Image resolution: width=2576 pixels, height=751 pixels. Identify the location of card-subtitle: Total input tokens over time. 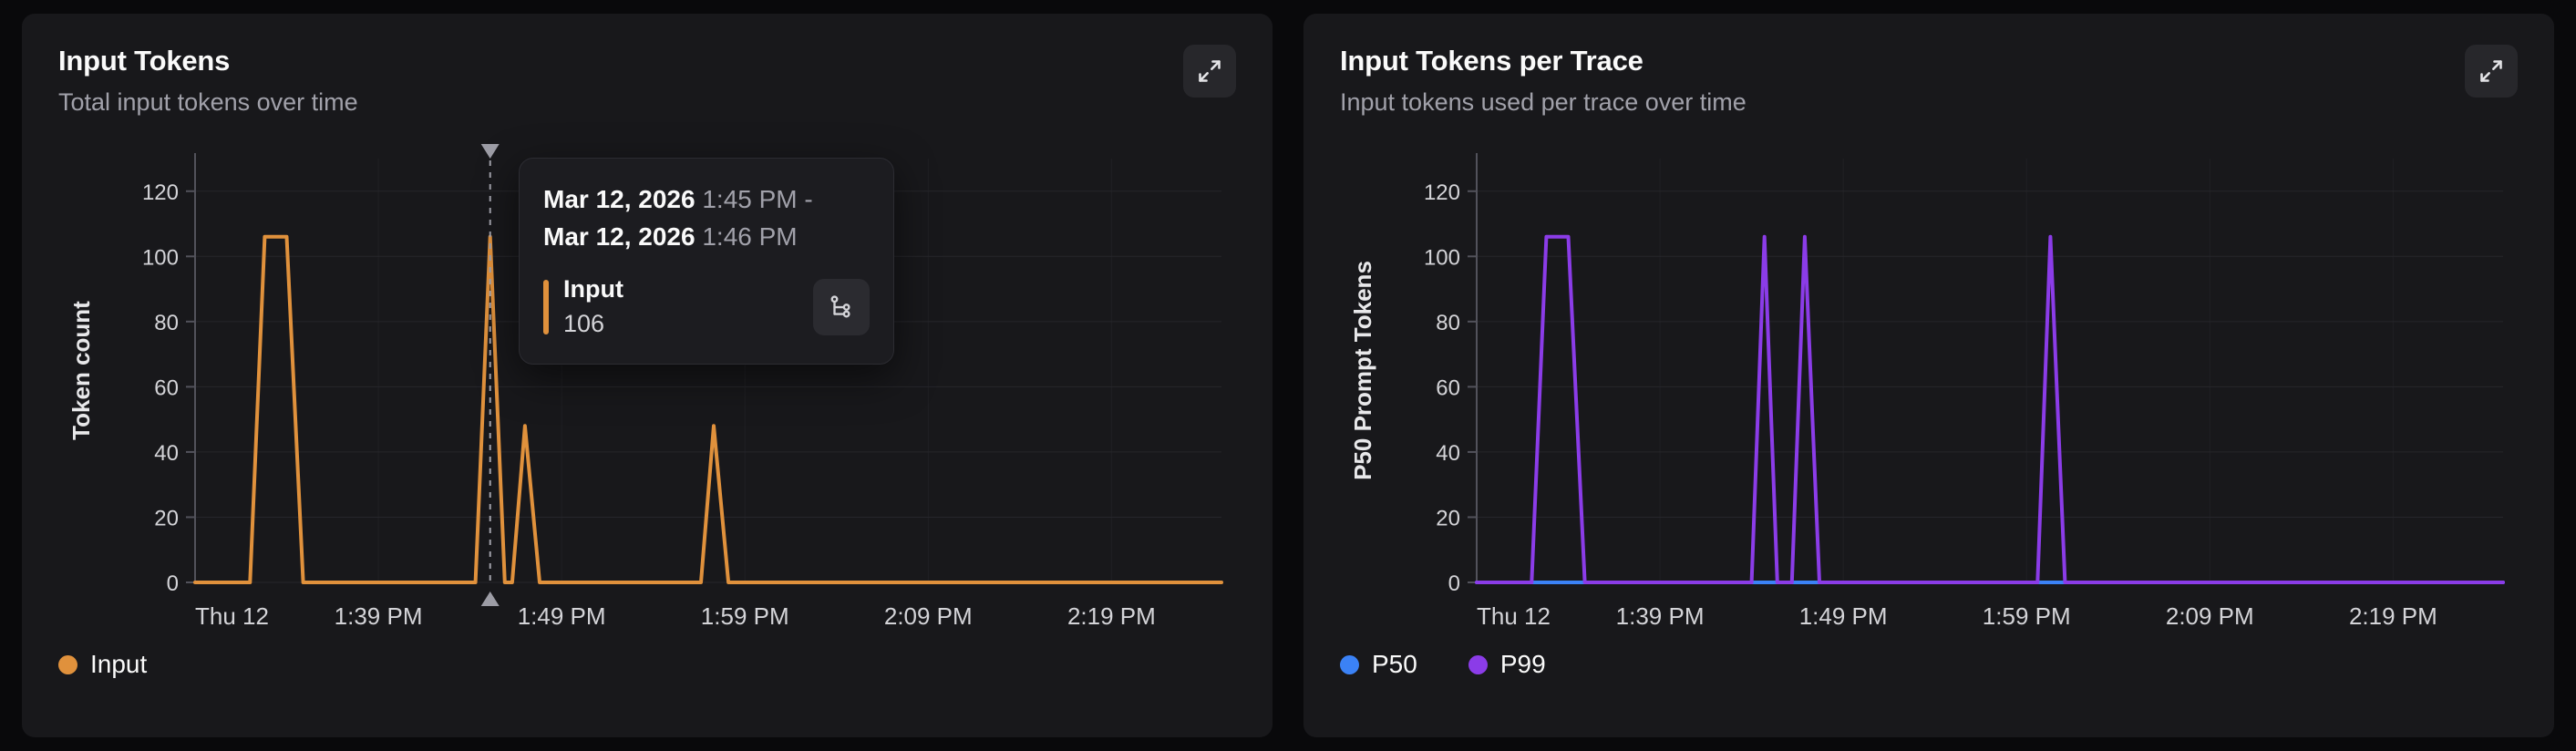
(208, 102).